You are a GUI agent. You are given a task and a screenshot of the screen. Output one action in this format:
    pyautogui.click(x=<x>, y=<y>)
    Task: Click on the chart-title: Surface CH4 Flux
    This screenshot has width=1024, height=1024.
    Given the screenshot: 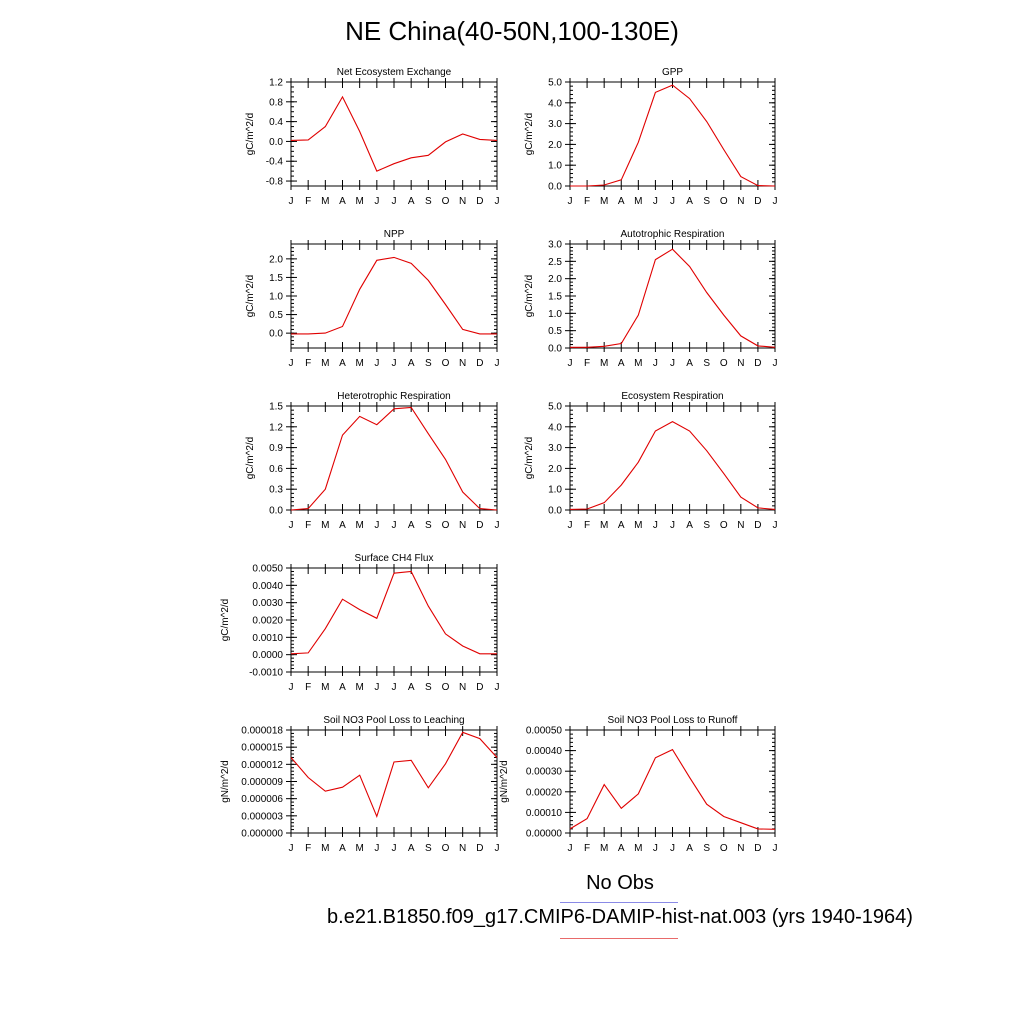 What is the action you would take?
    pyautogui.click(x=394, y=558)
    